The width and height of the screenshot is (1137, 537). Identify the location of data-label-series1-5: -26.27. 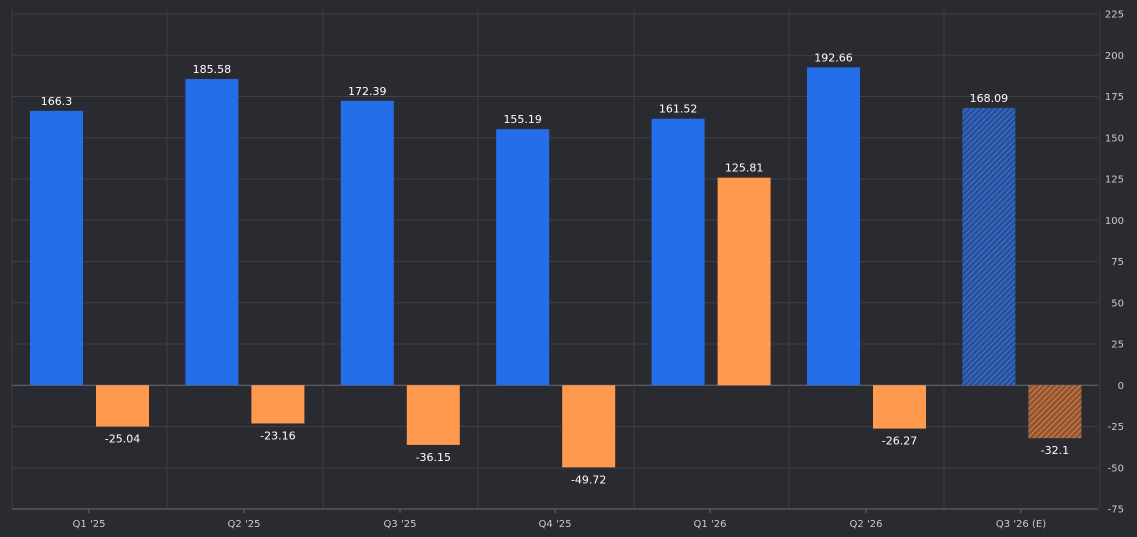
(899, 441).